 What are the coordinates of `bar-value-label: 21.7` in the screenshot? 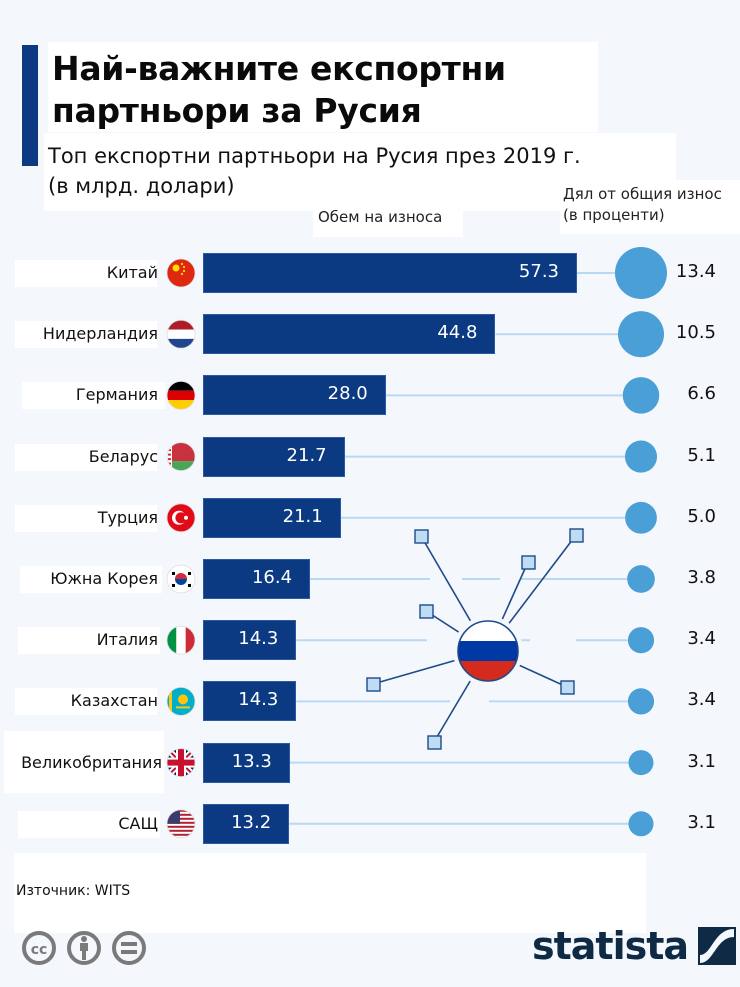 It's located at (306, 455).